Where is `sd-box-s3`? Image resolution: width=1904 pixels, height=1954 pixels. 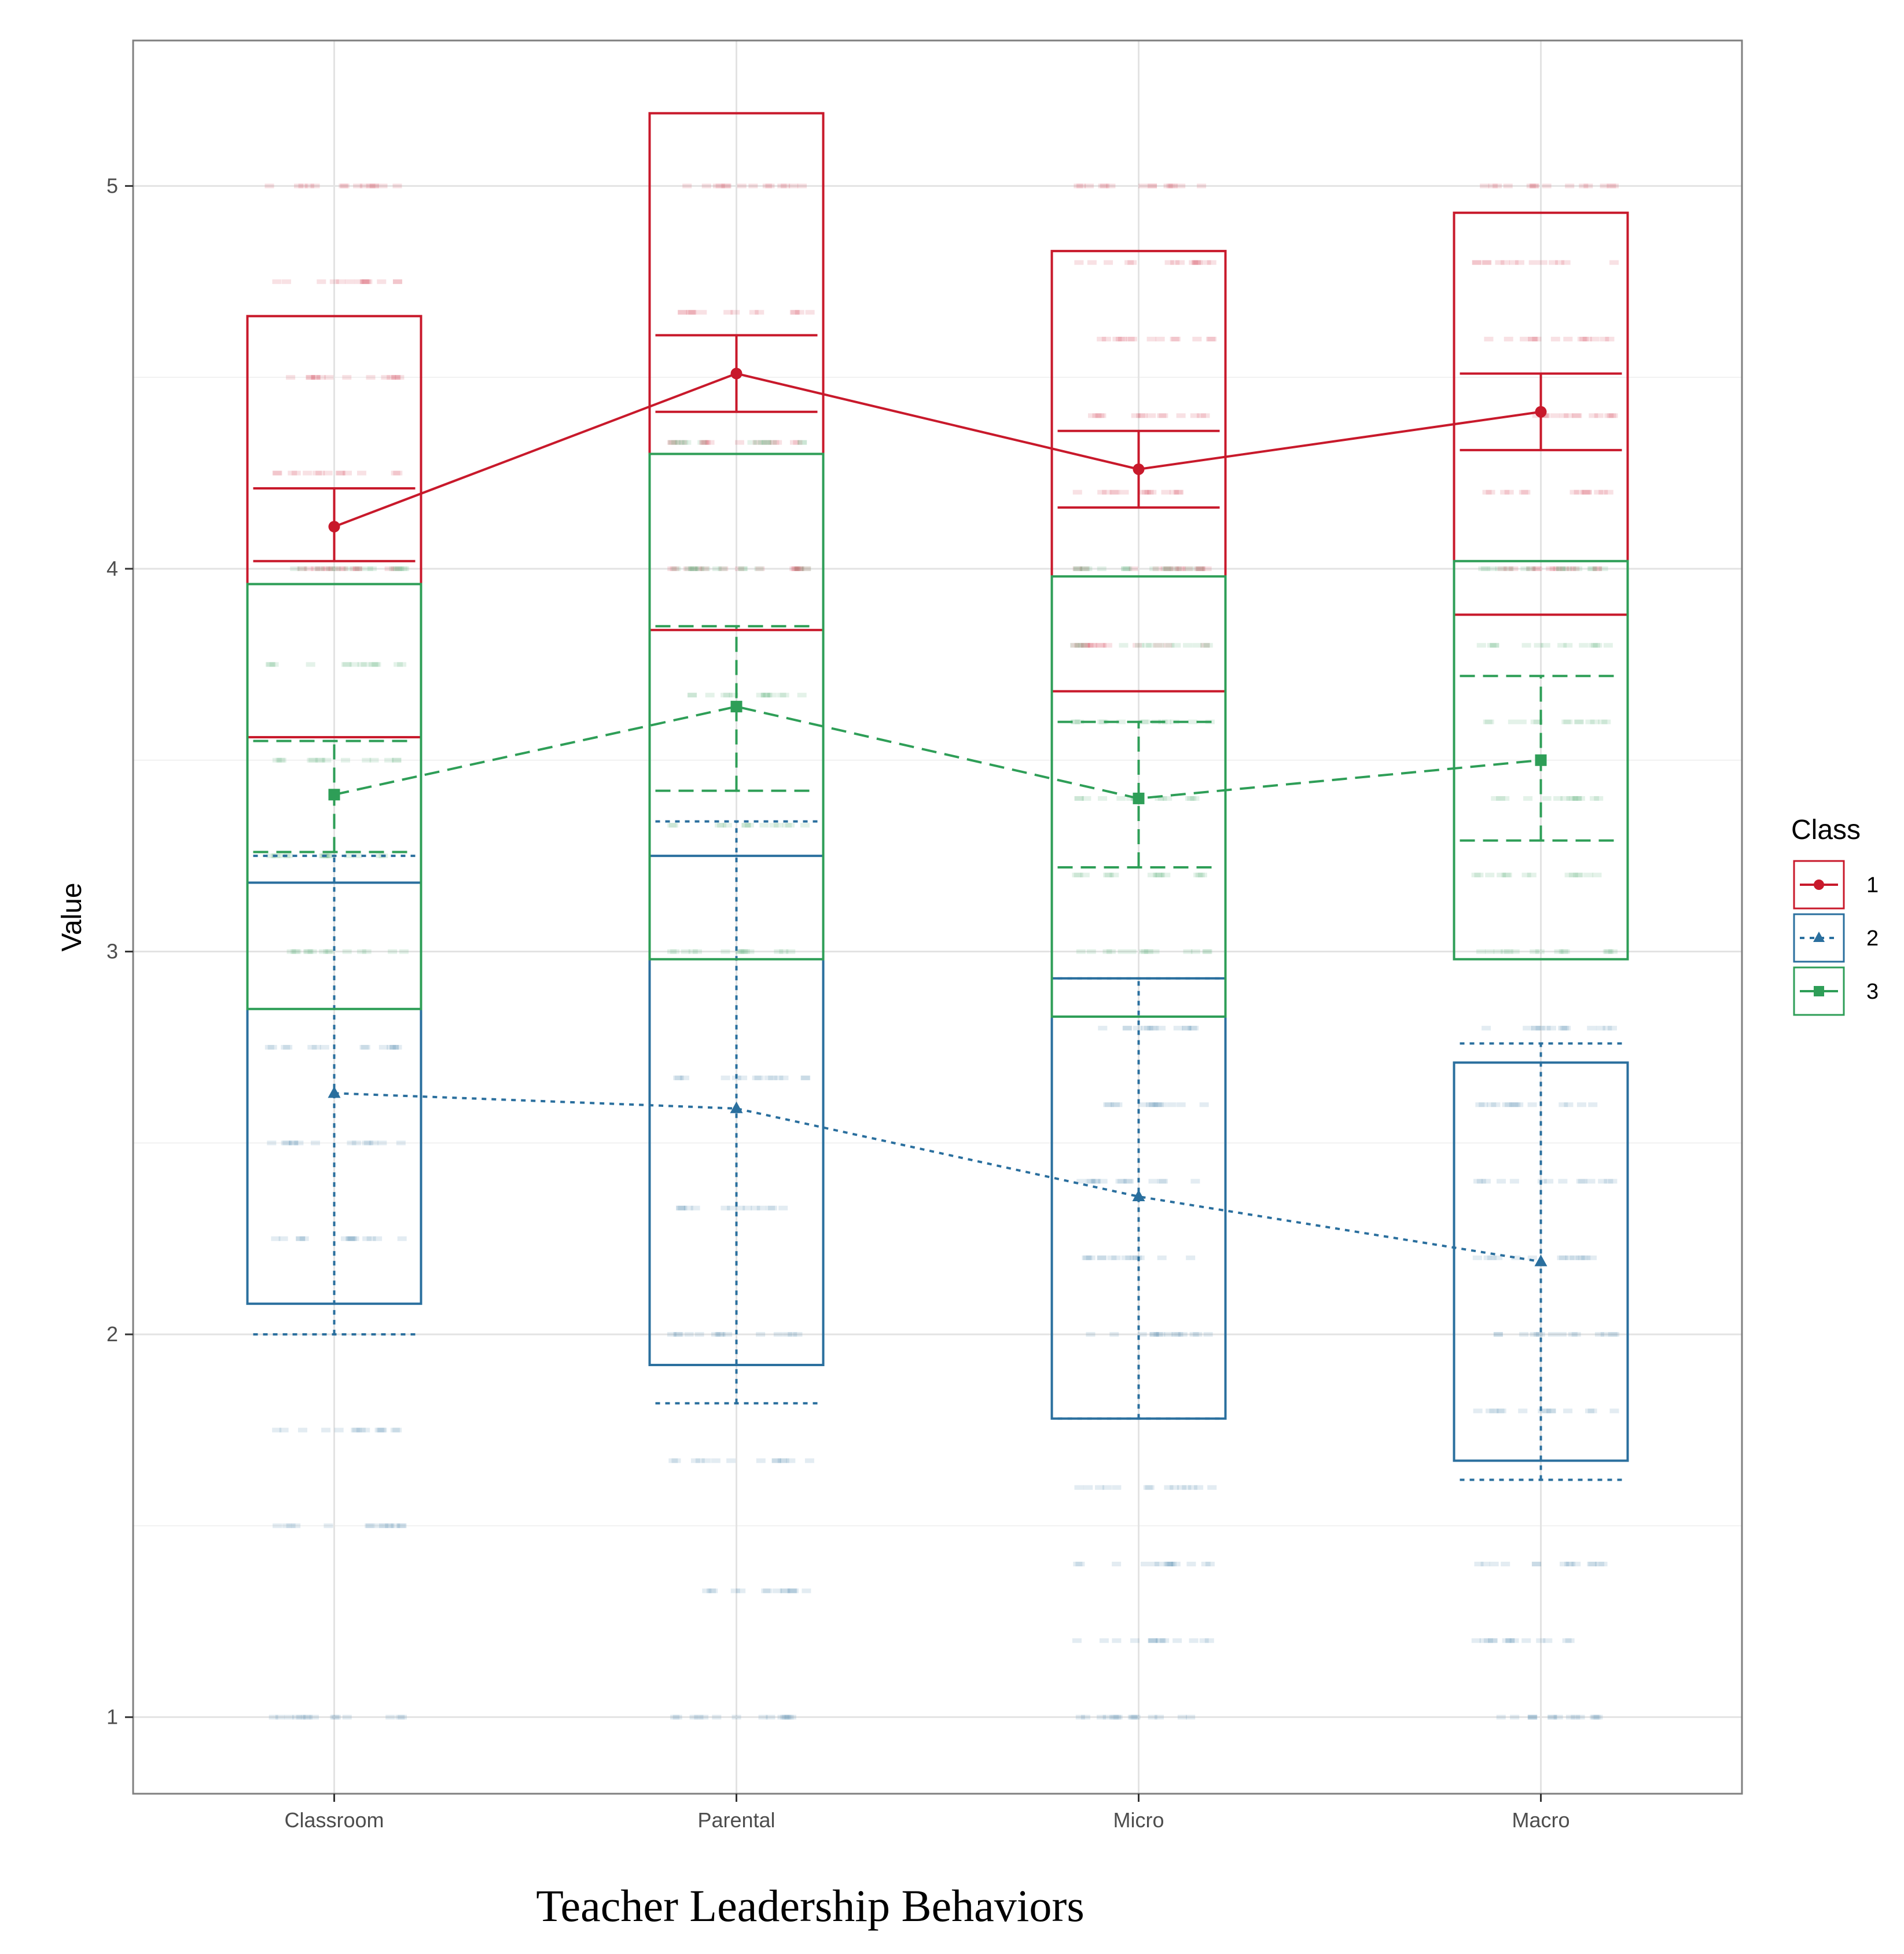 sd-box-s3 is located at coordinates (736, 707).